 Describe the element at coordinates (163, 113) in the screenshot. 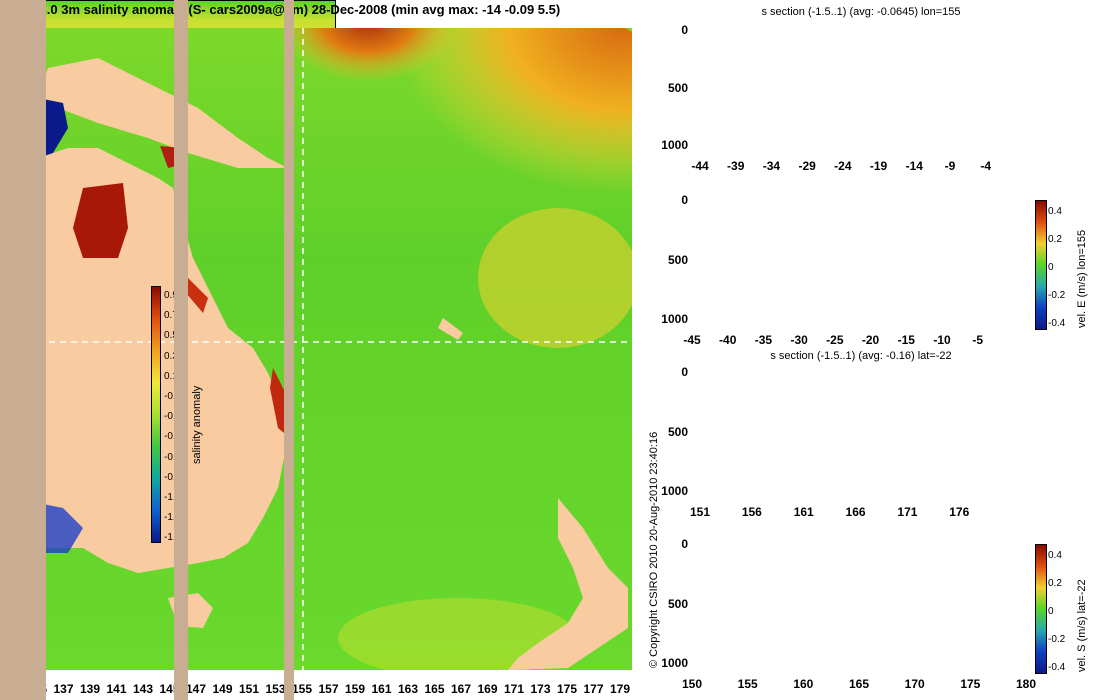

I see `new-guinea-land` at that location.